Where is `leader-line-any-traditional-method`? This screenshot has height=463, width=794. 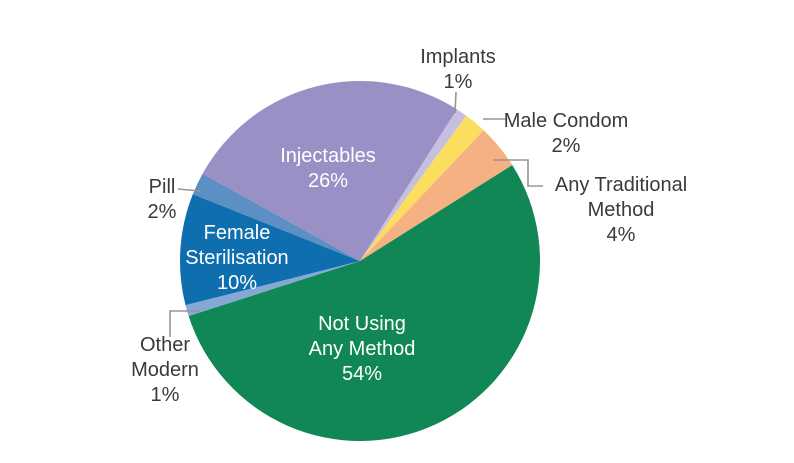
leader-line-any-traditional-method is located at coordinates (518, 173).